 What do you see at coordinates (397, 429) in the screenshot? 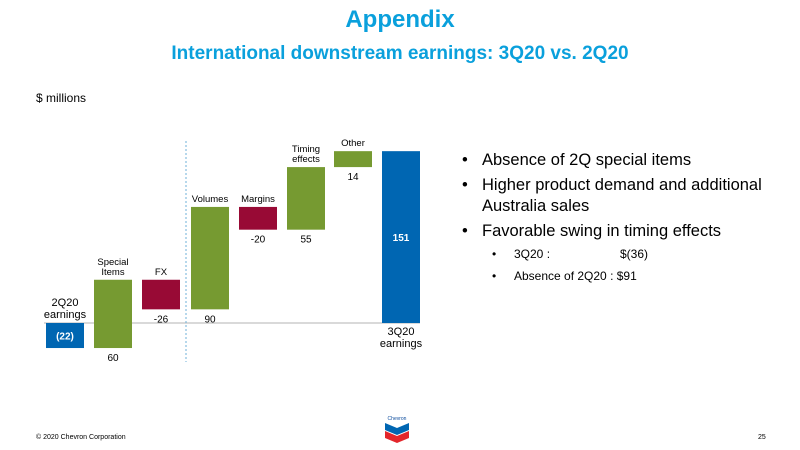
I see `chevron-logo: Chevron` at bounding box center [397, 429].